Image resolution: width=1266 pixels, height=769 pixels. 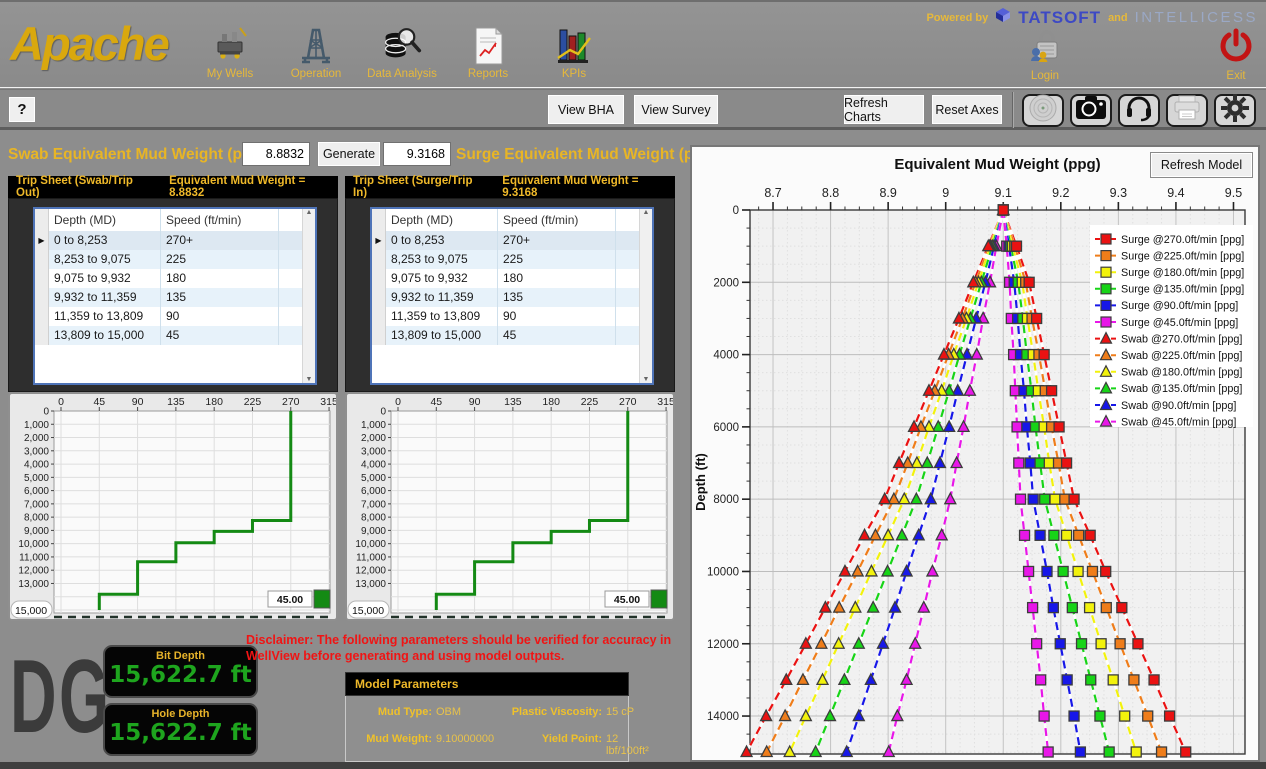 I want to click on cell-depth: 11,359 to 13,809, so click(x=442, y=316).